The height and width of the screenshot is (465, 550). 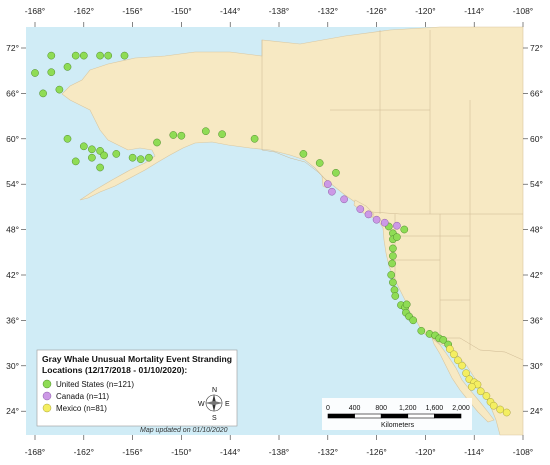 I want to click on lat-label-left: 36°, so click(x=12, y=320).